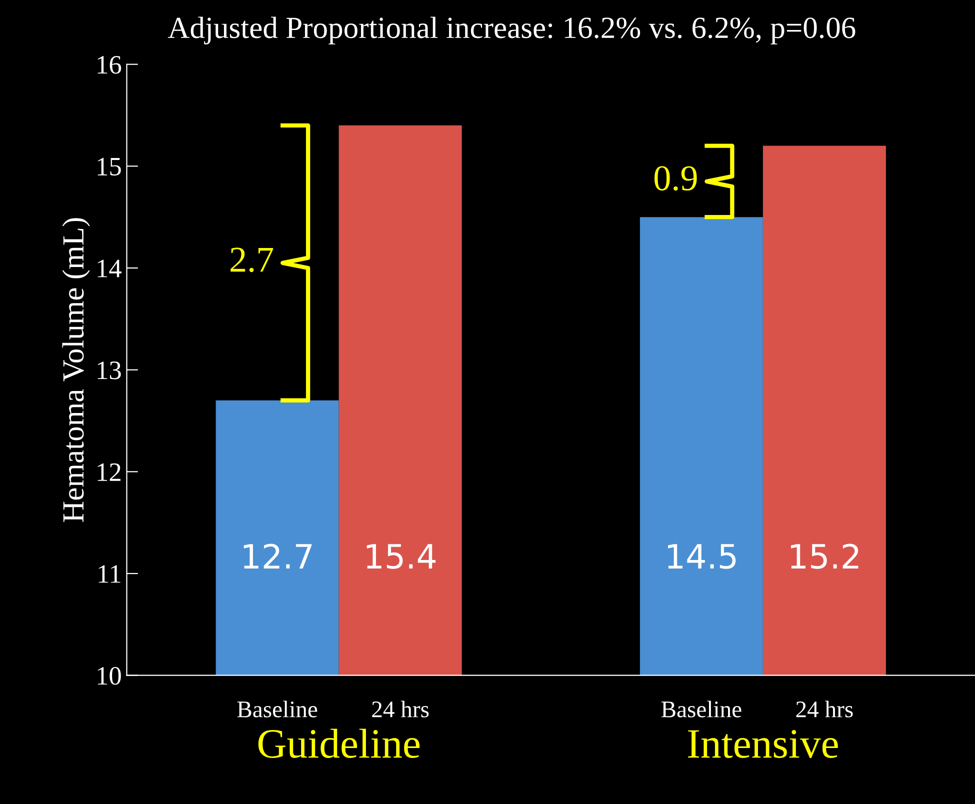 This screenshot has height=804, width=975. Describe the element at coordinates (701, 709) in the screenshot. I see `text: Baseline` at that location.